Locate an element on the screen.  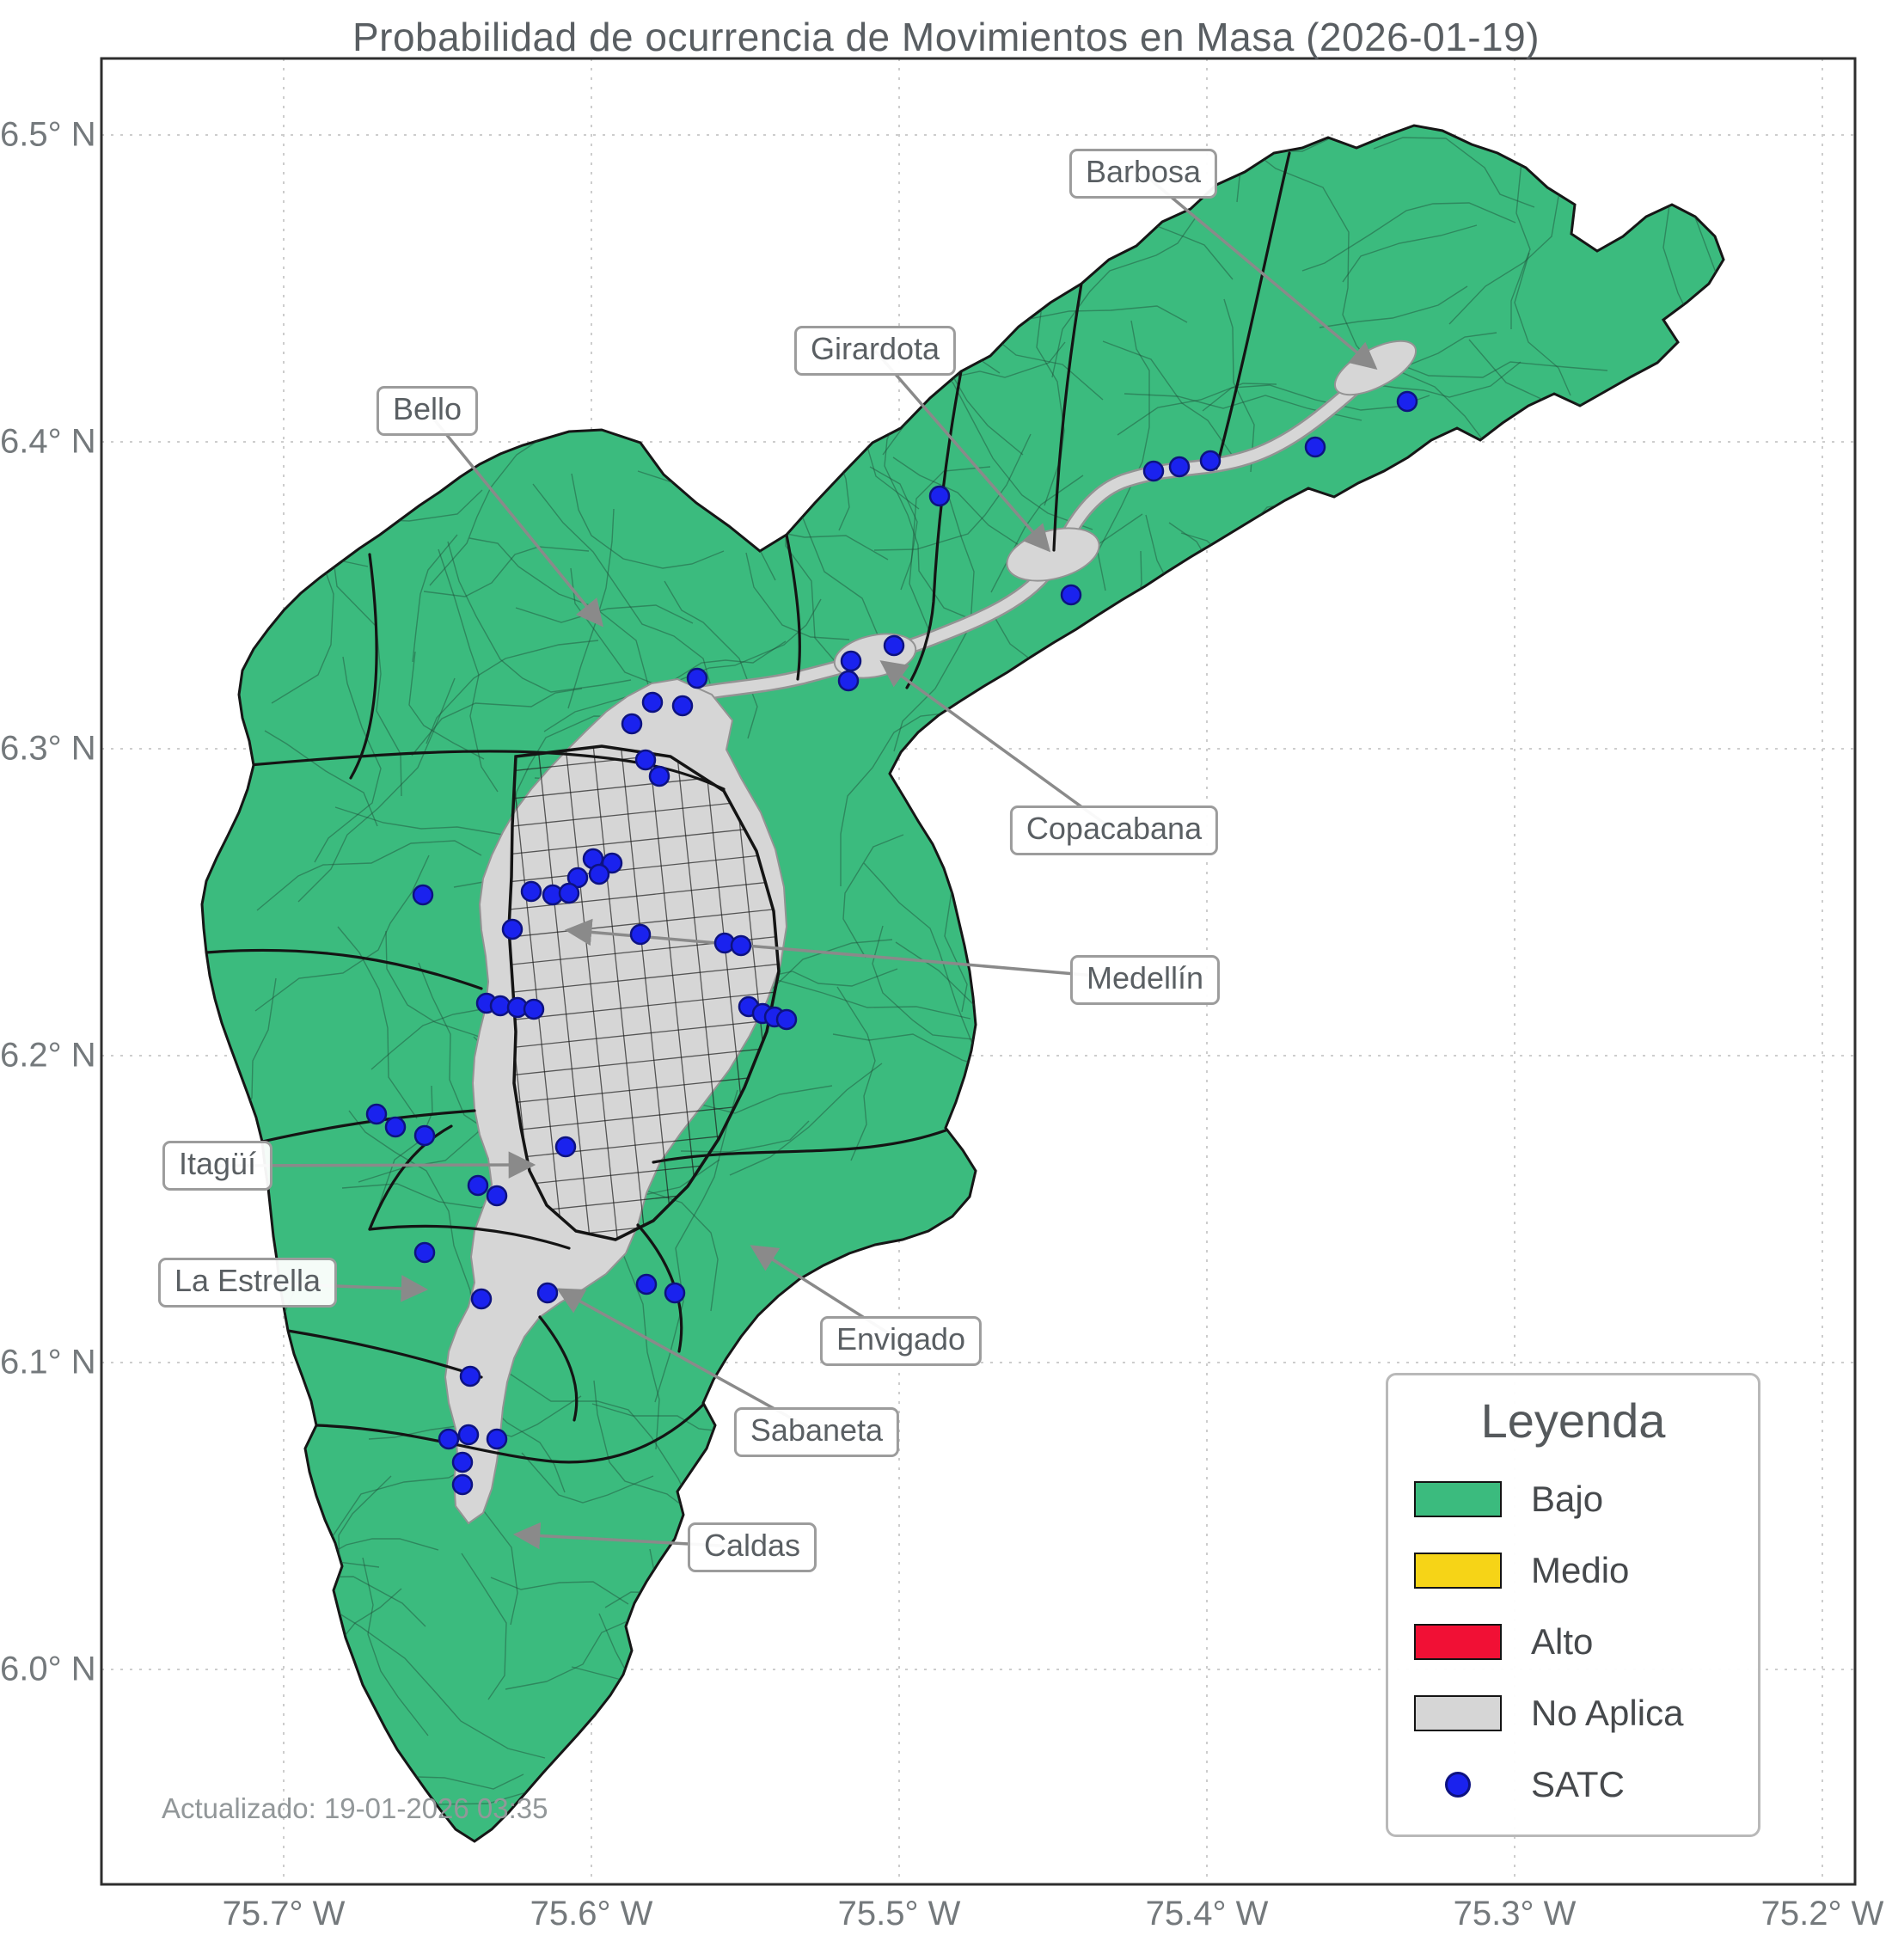
legend-dot-satc is located at coordinates (1458, 1785).